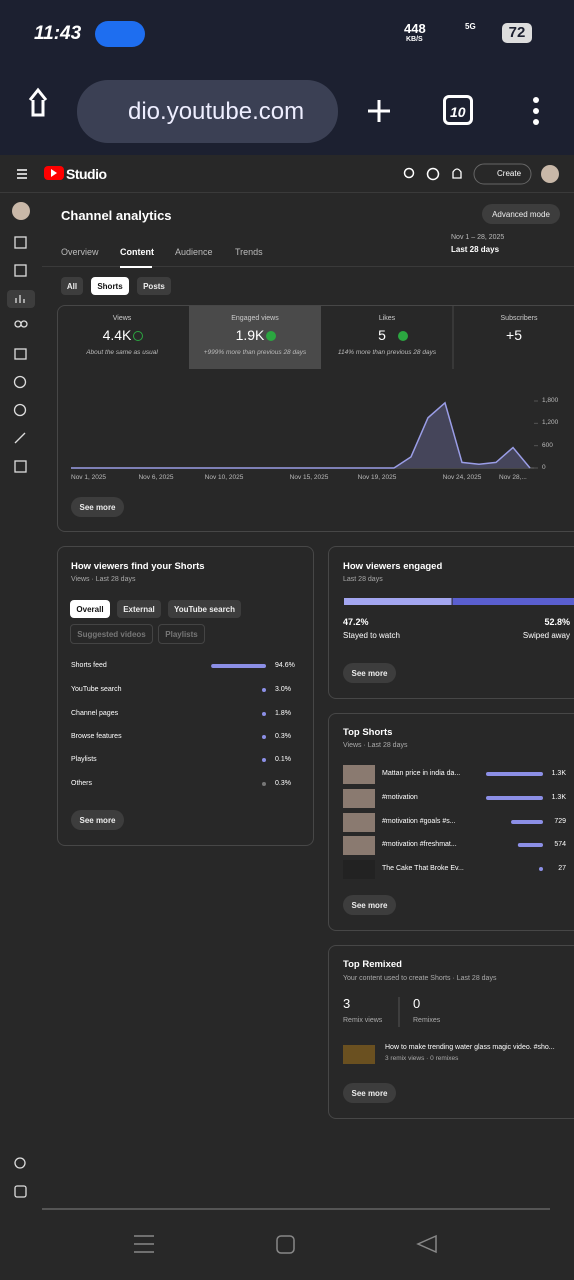  I want to click on url-bar, so click(207, 111).